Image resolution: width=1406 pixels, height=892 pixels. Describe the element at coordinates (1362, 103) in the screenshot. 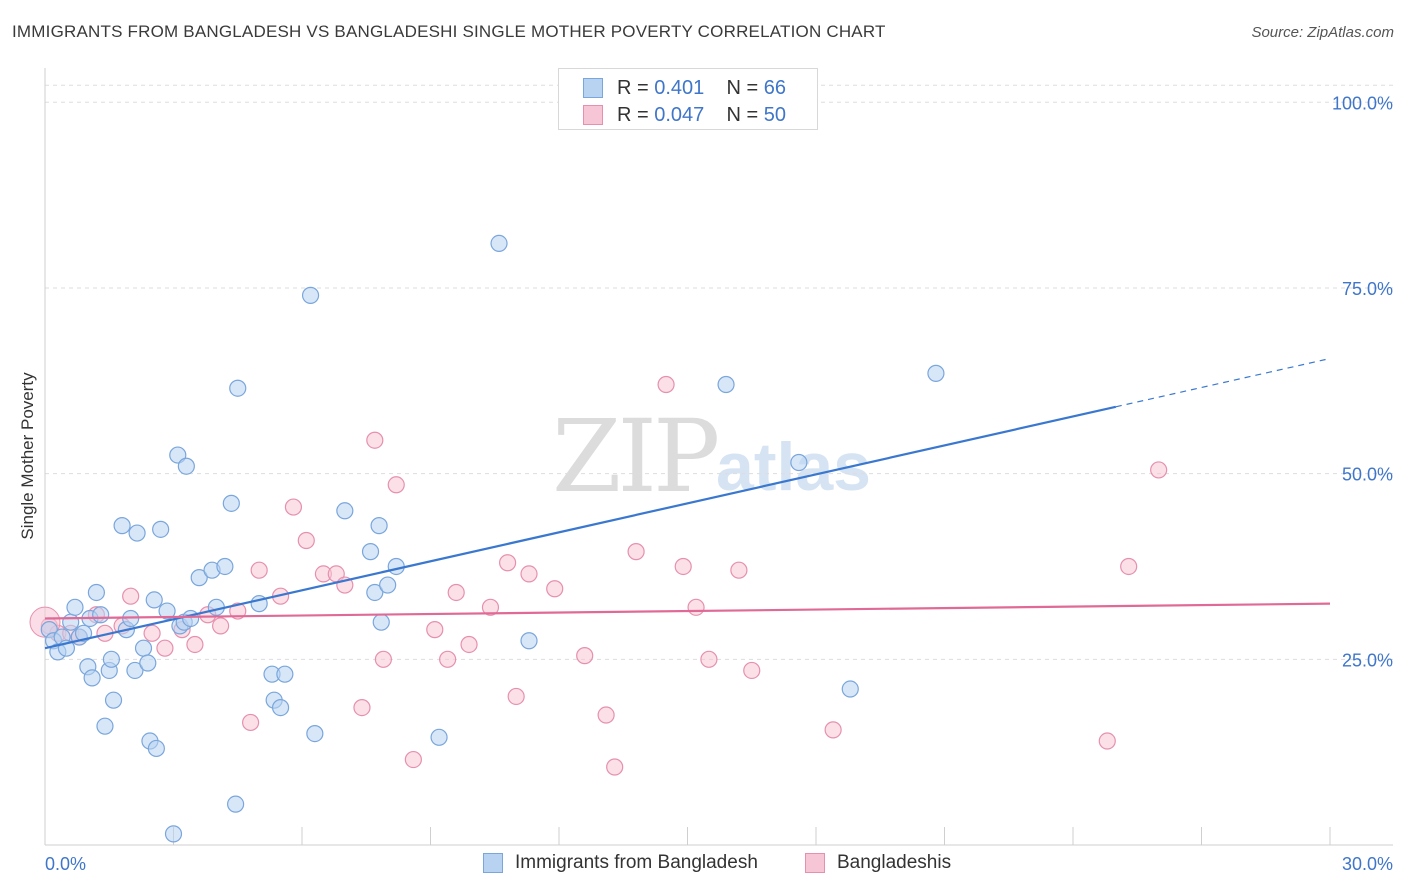

I see `y-tick-label: 100.0%` at that location.